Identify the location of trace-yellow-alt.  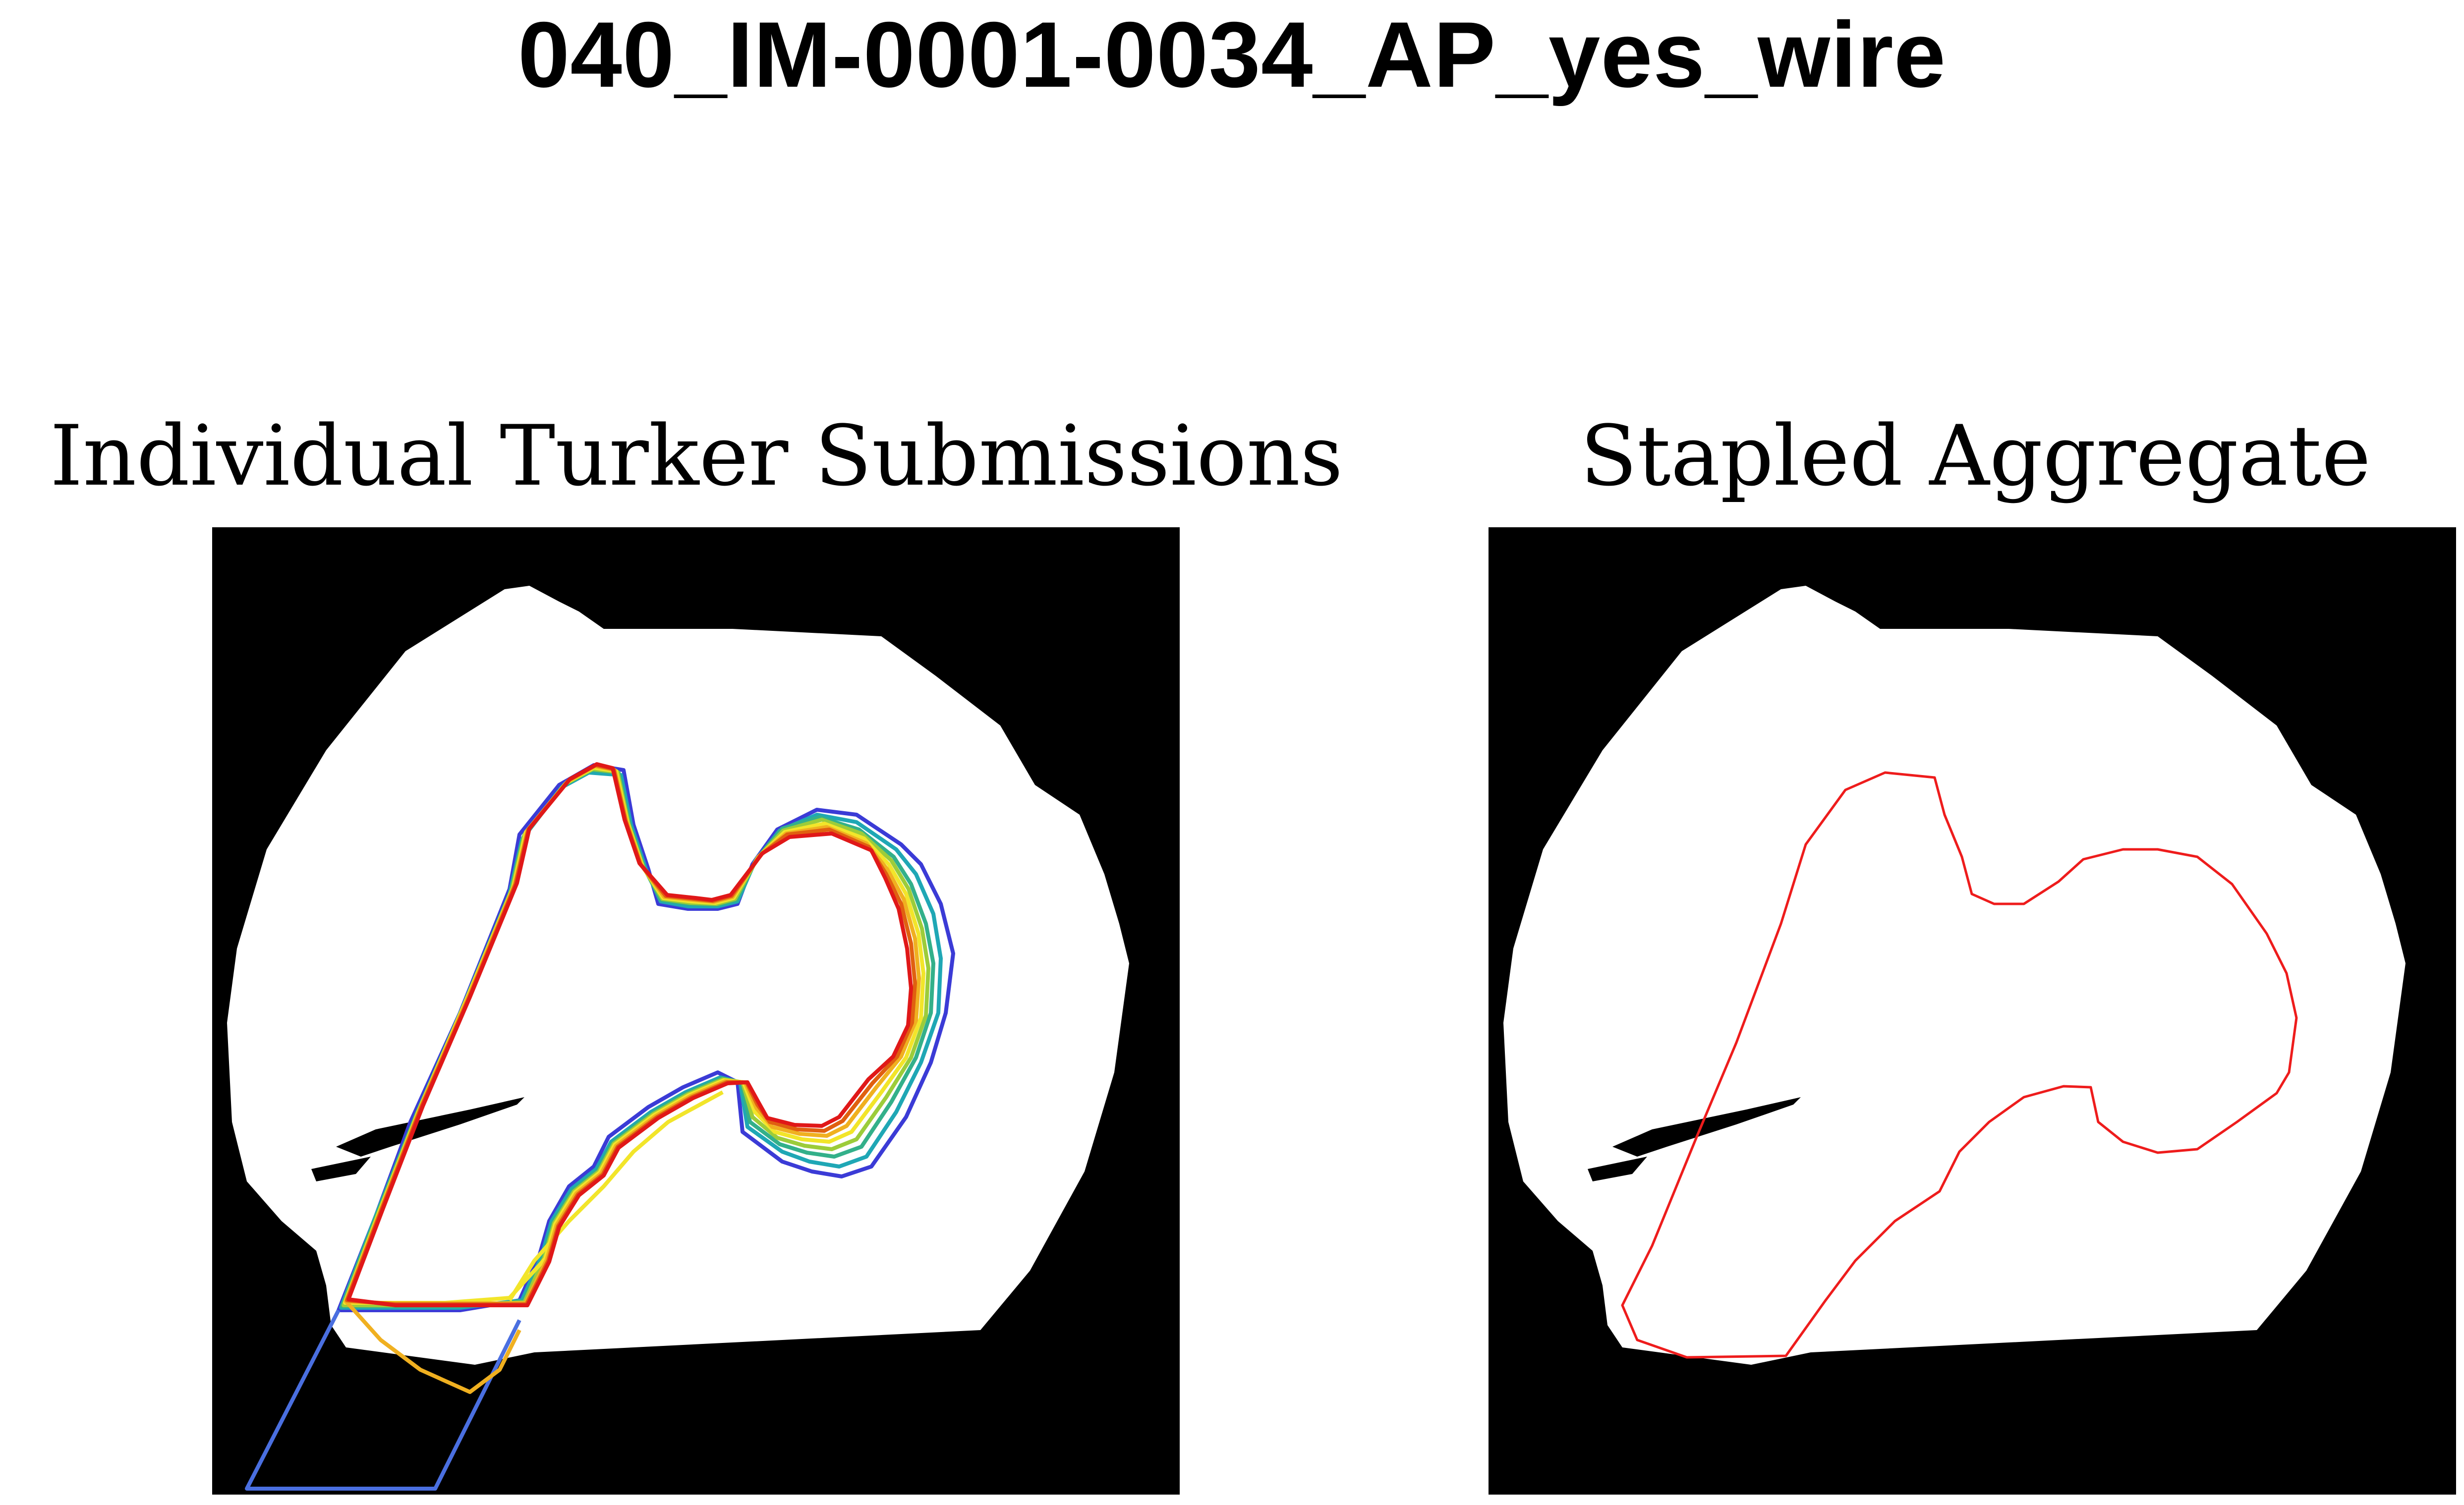
(616, 1196).